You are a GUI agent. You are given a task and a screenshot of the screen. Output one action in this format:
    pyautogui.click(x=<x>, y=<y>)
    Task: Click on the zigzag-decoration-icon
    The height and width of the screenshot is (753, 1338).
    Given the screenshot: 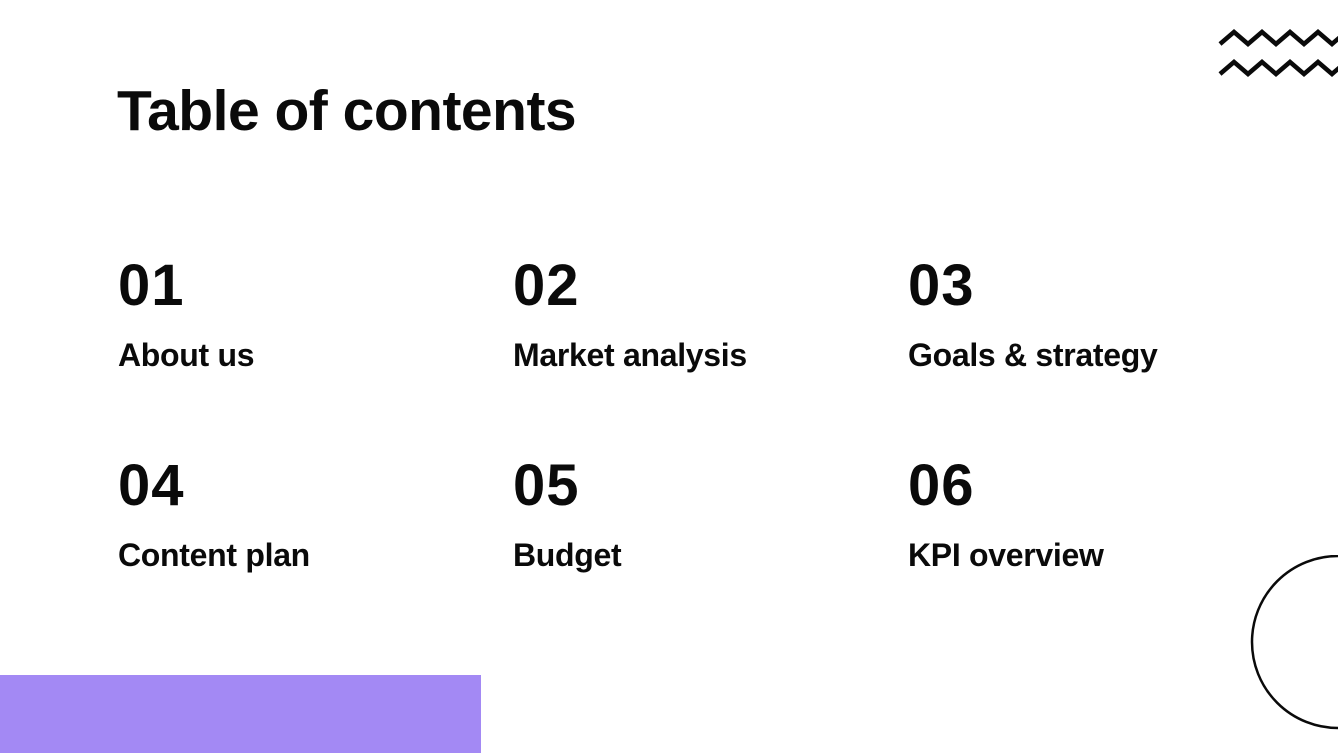 What is the action you would take?
    pyautogui.click(x=1278, y=53)
    